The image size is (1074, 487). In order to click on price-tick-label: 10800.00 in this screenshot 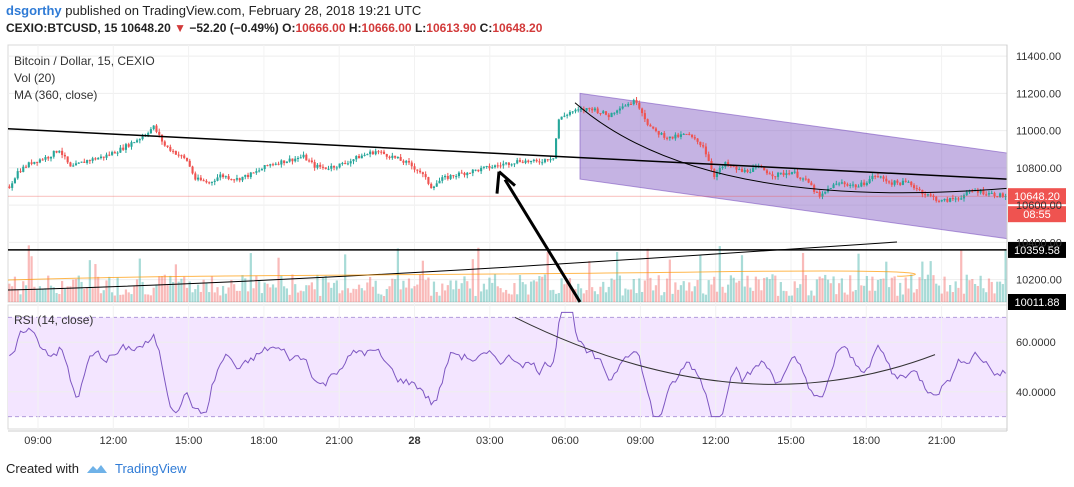, I will do `click(1039, 169)`.